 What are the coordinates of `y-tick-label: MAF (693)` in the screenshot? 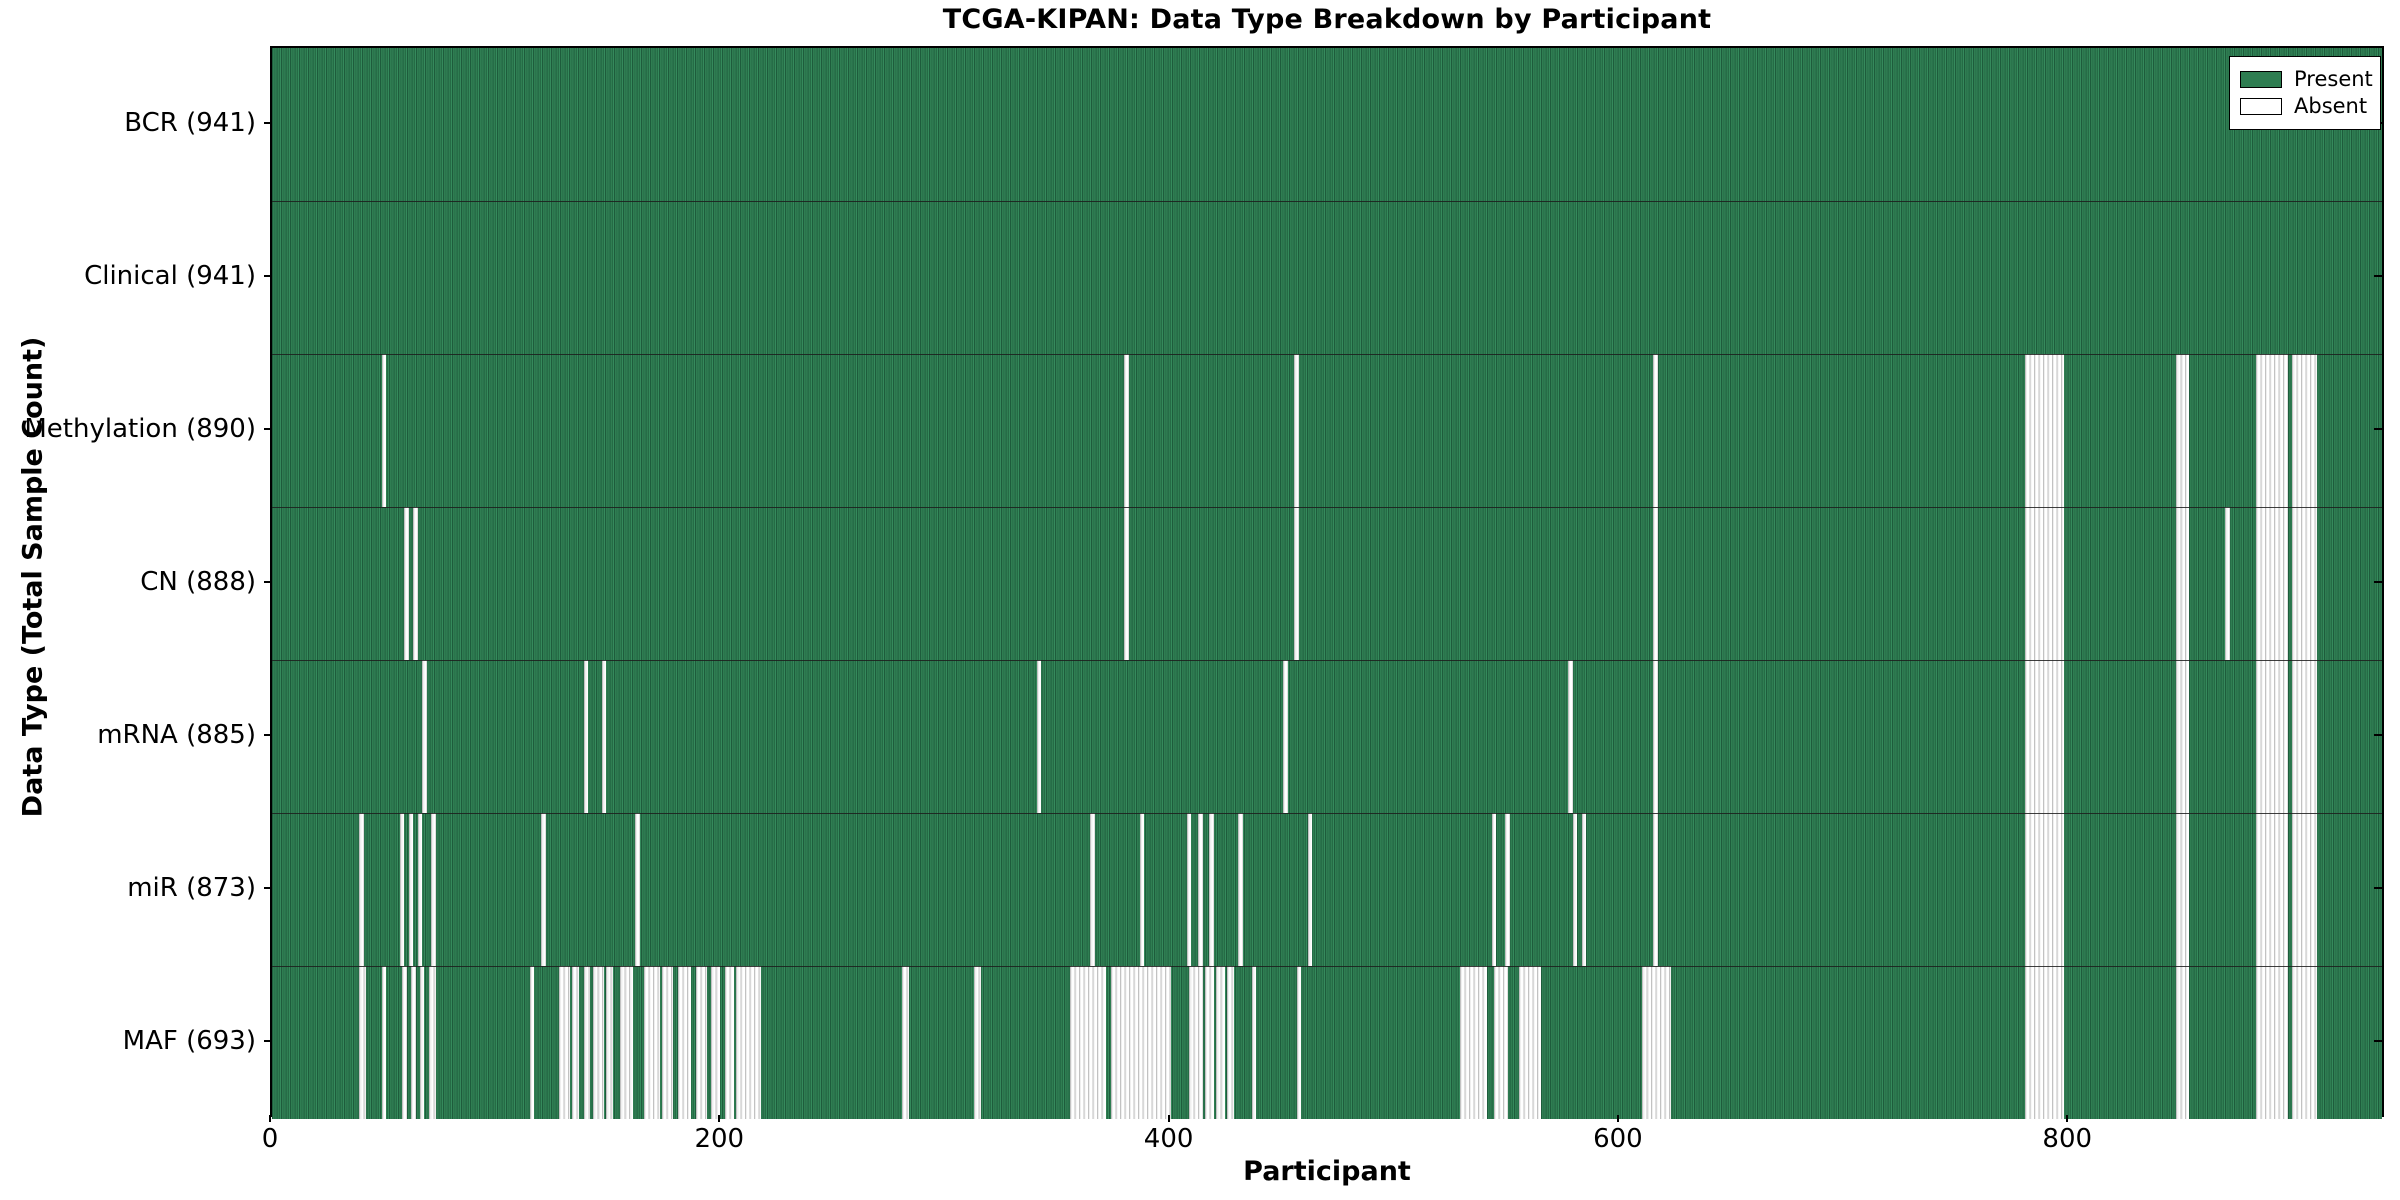 It's located at (189, 1040).